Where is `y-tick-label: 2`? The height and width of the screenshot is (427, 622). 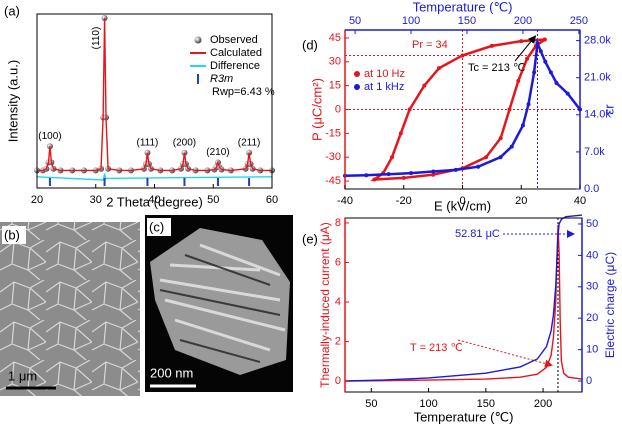 y-tick-label: 2 is located at coordinates (338, 341).